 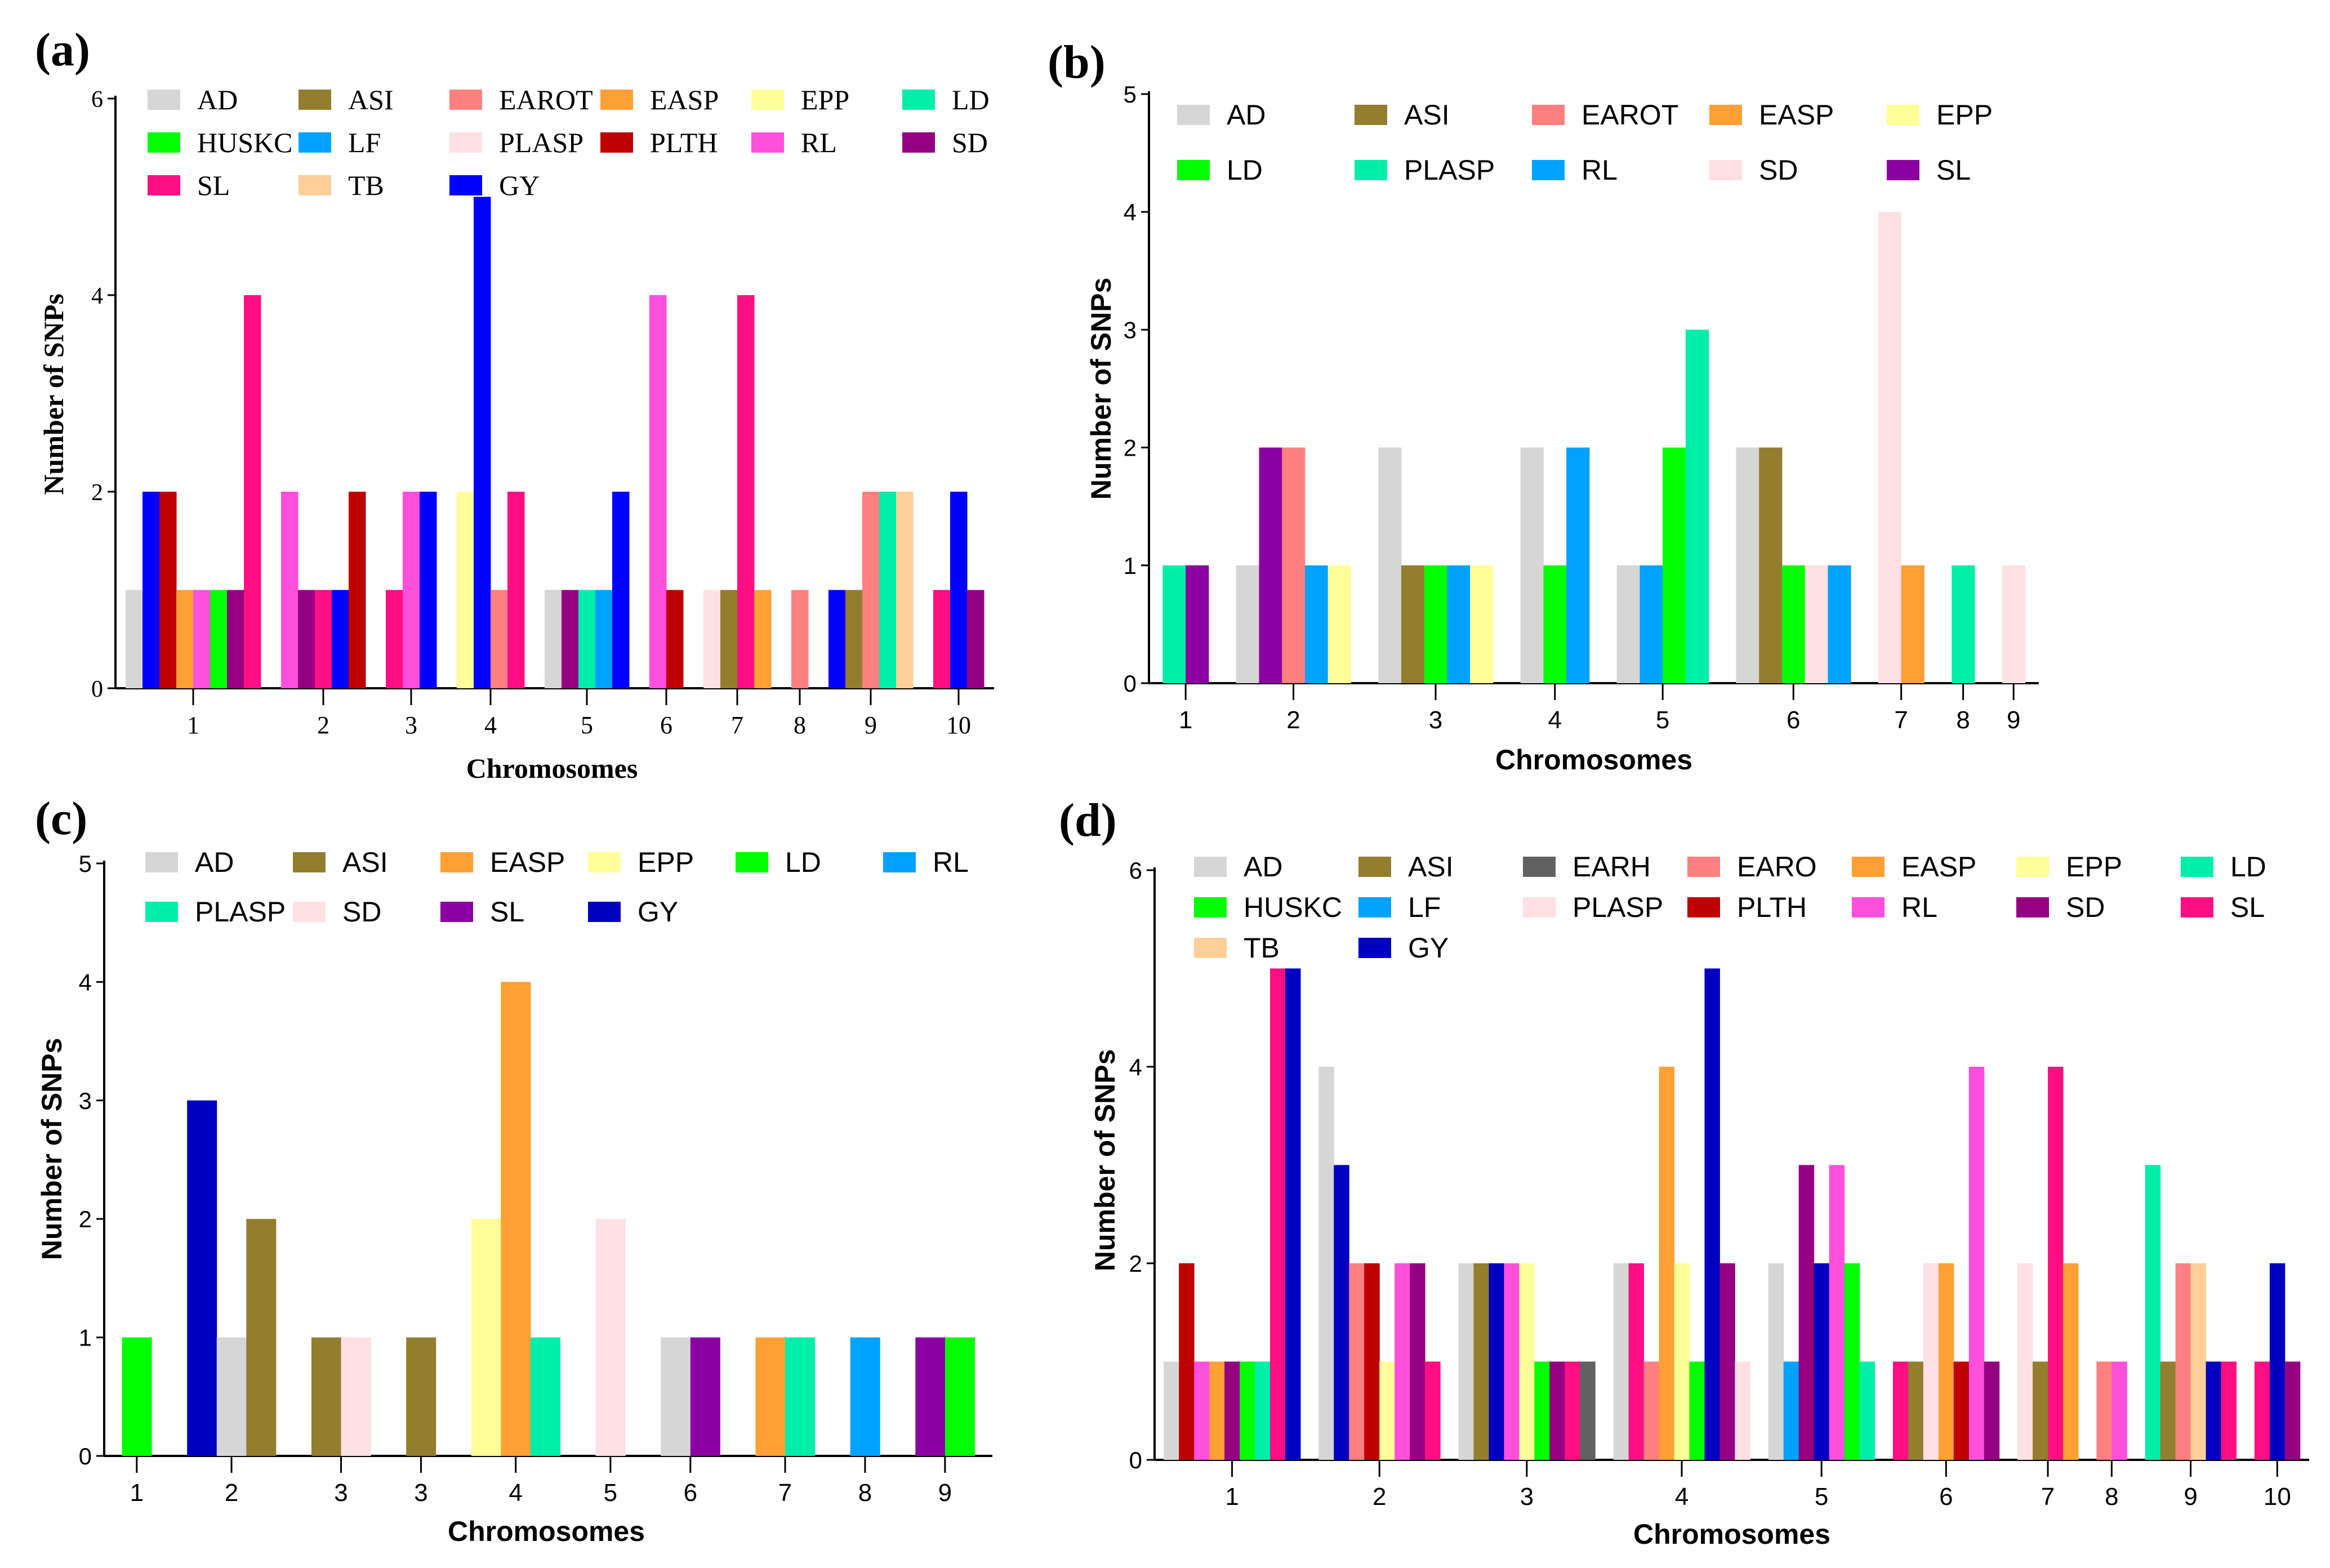 I want to click on bar-rl-chr6, so click(x=1839, y=624).